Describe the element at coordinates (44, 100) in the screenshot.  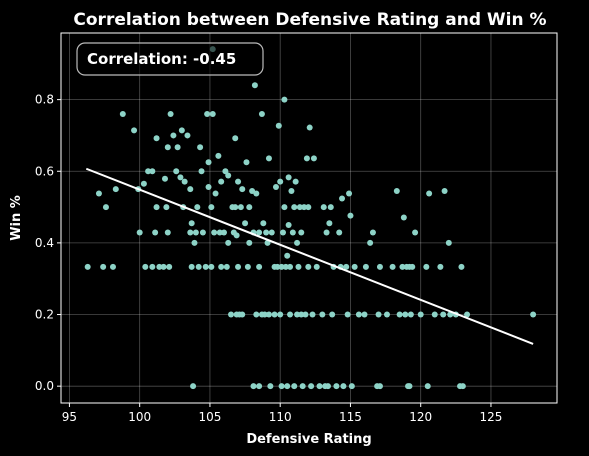
I see `y-tick-label: 0.8` at that location.